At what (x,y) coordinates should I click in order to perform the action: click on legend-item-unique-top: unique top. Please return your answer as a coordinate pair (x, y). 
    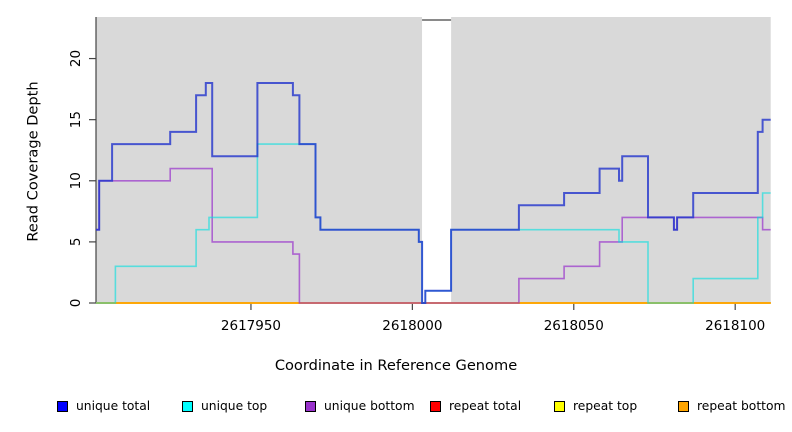
    Looking at the image, I should click on (224, 406).